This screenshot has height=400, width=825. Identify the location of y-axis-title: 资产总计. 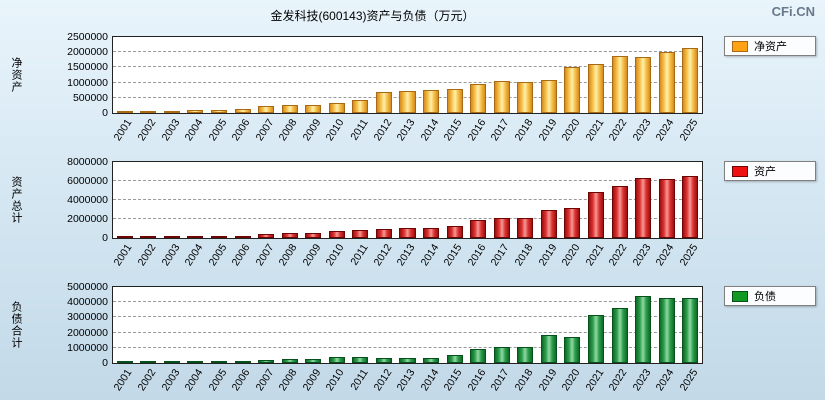
(16, 200).